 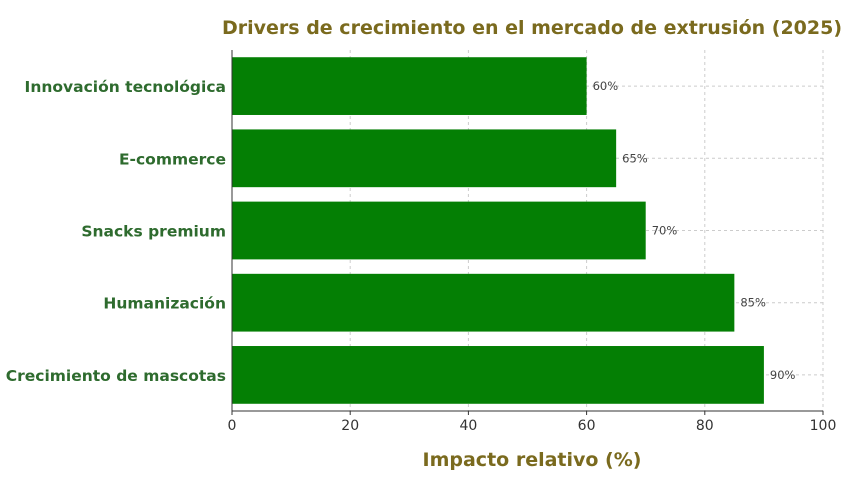 What do you see at coordinates (164, 304) in the screenshot?
I see `category-label: Humanización` at bounding box center [164, 304].